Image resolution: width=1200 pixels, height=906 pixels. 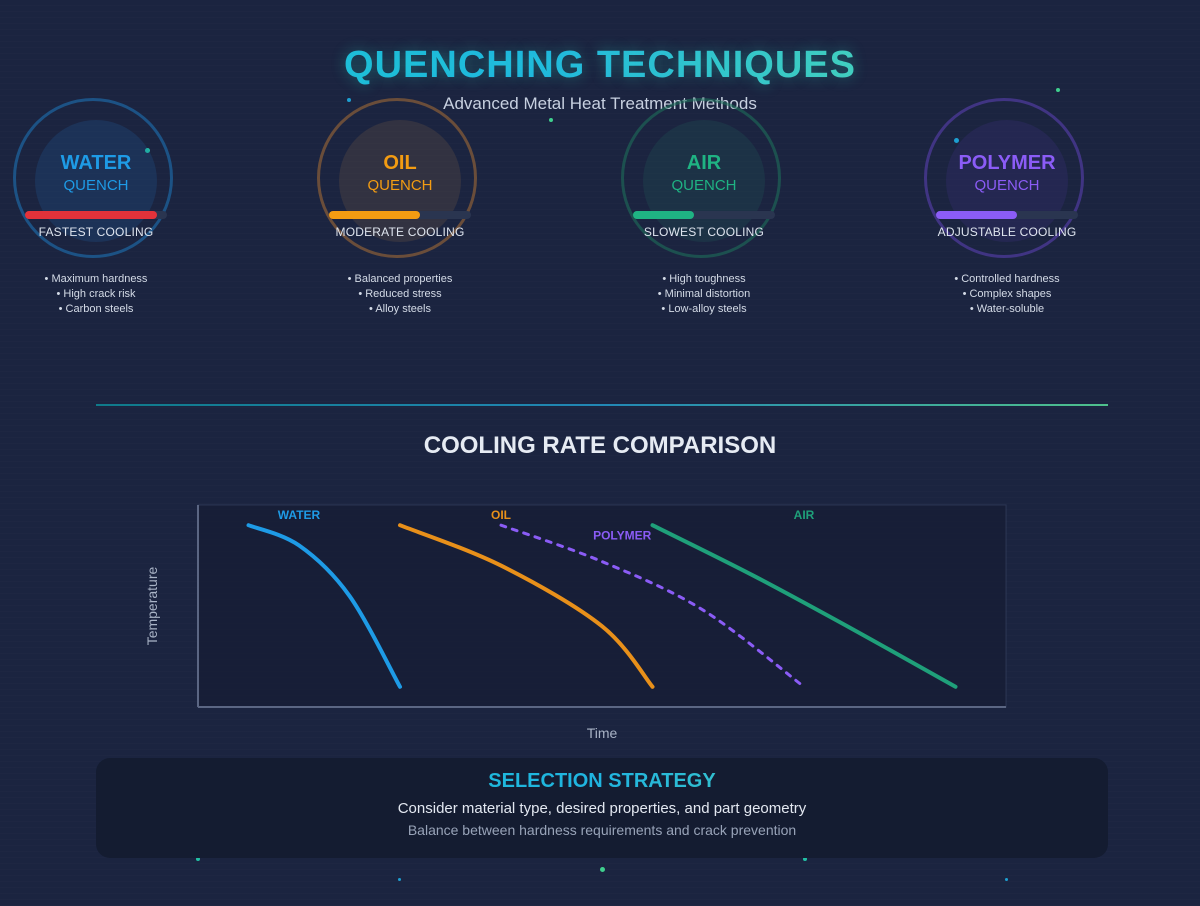 What do you see at coordinates (324, 606) in the screenshot?
I see `series-line-water` at bounding box center [324, 606].